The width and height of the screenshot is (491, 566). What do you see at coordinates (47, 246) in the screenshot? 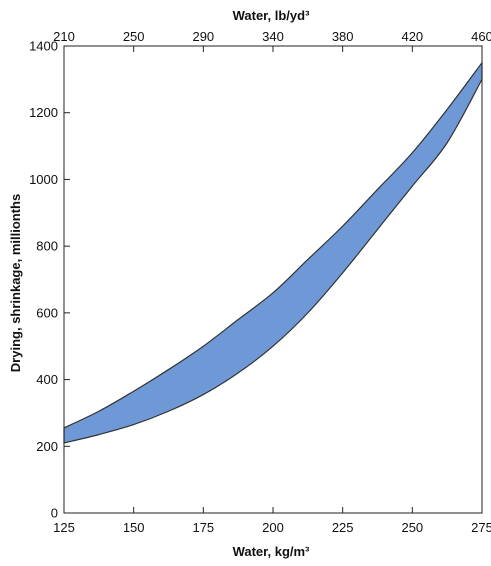
I see `y-tick-label: 800` at bounding box center [47, 246].